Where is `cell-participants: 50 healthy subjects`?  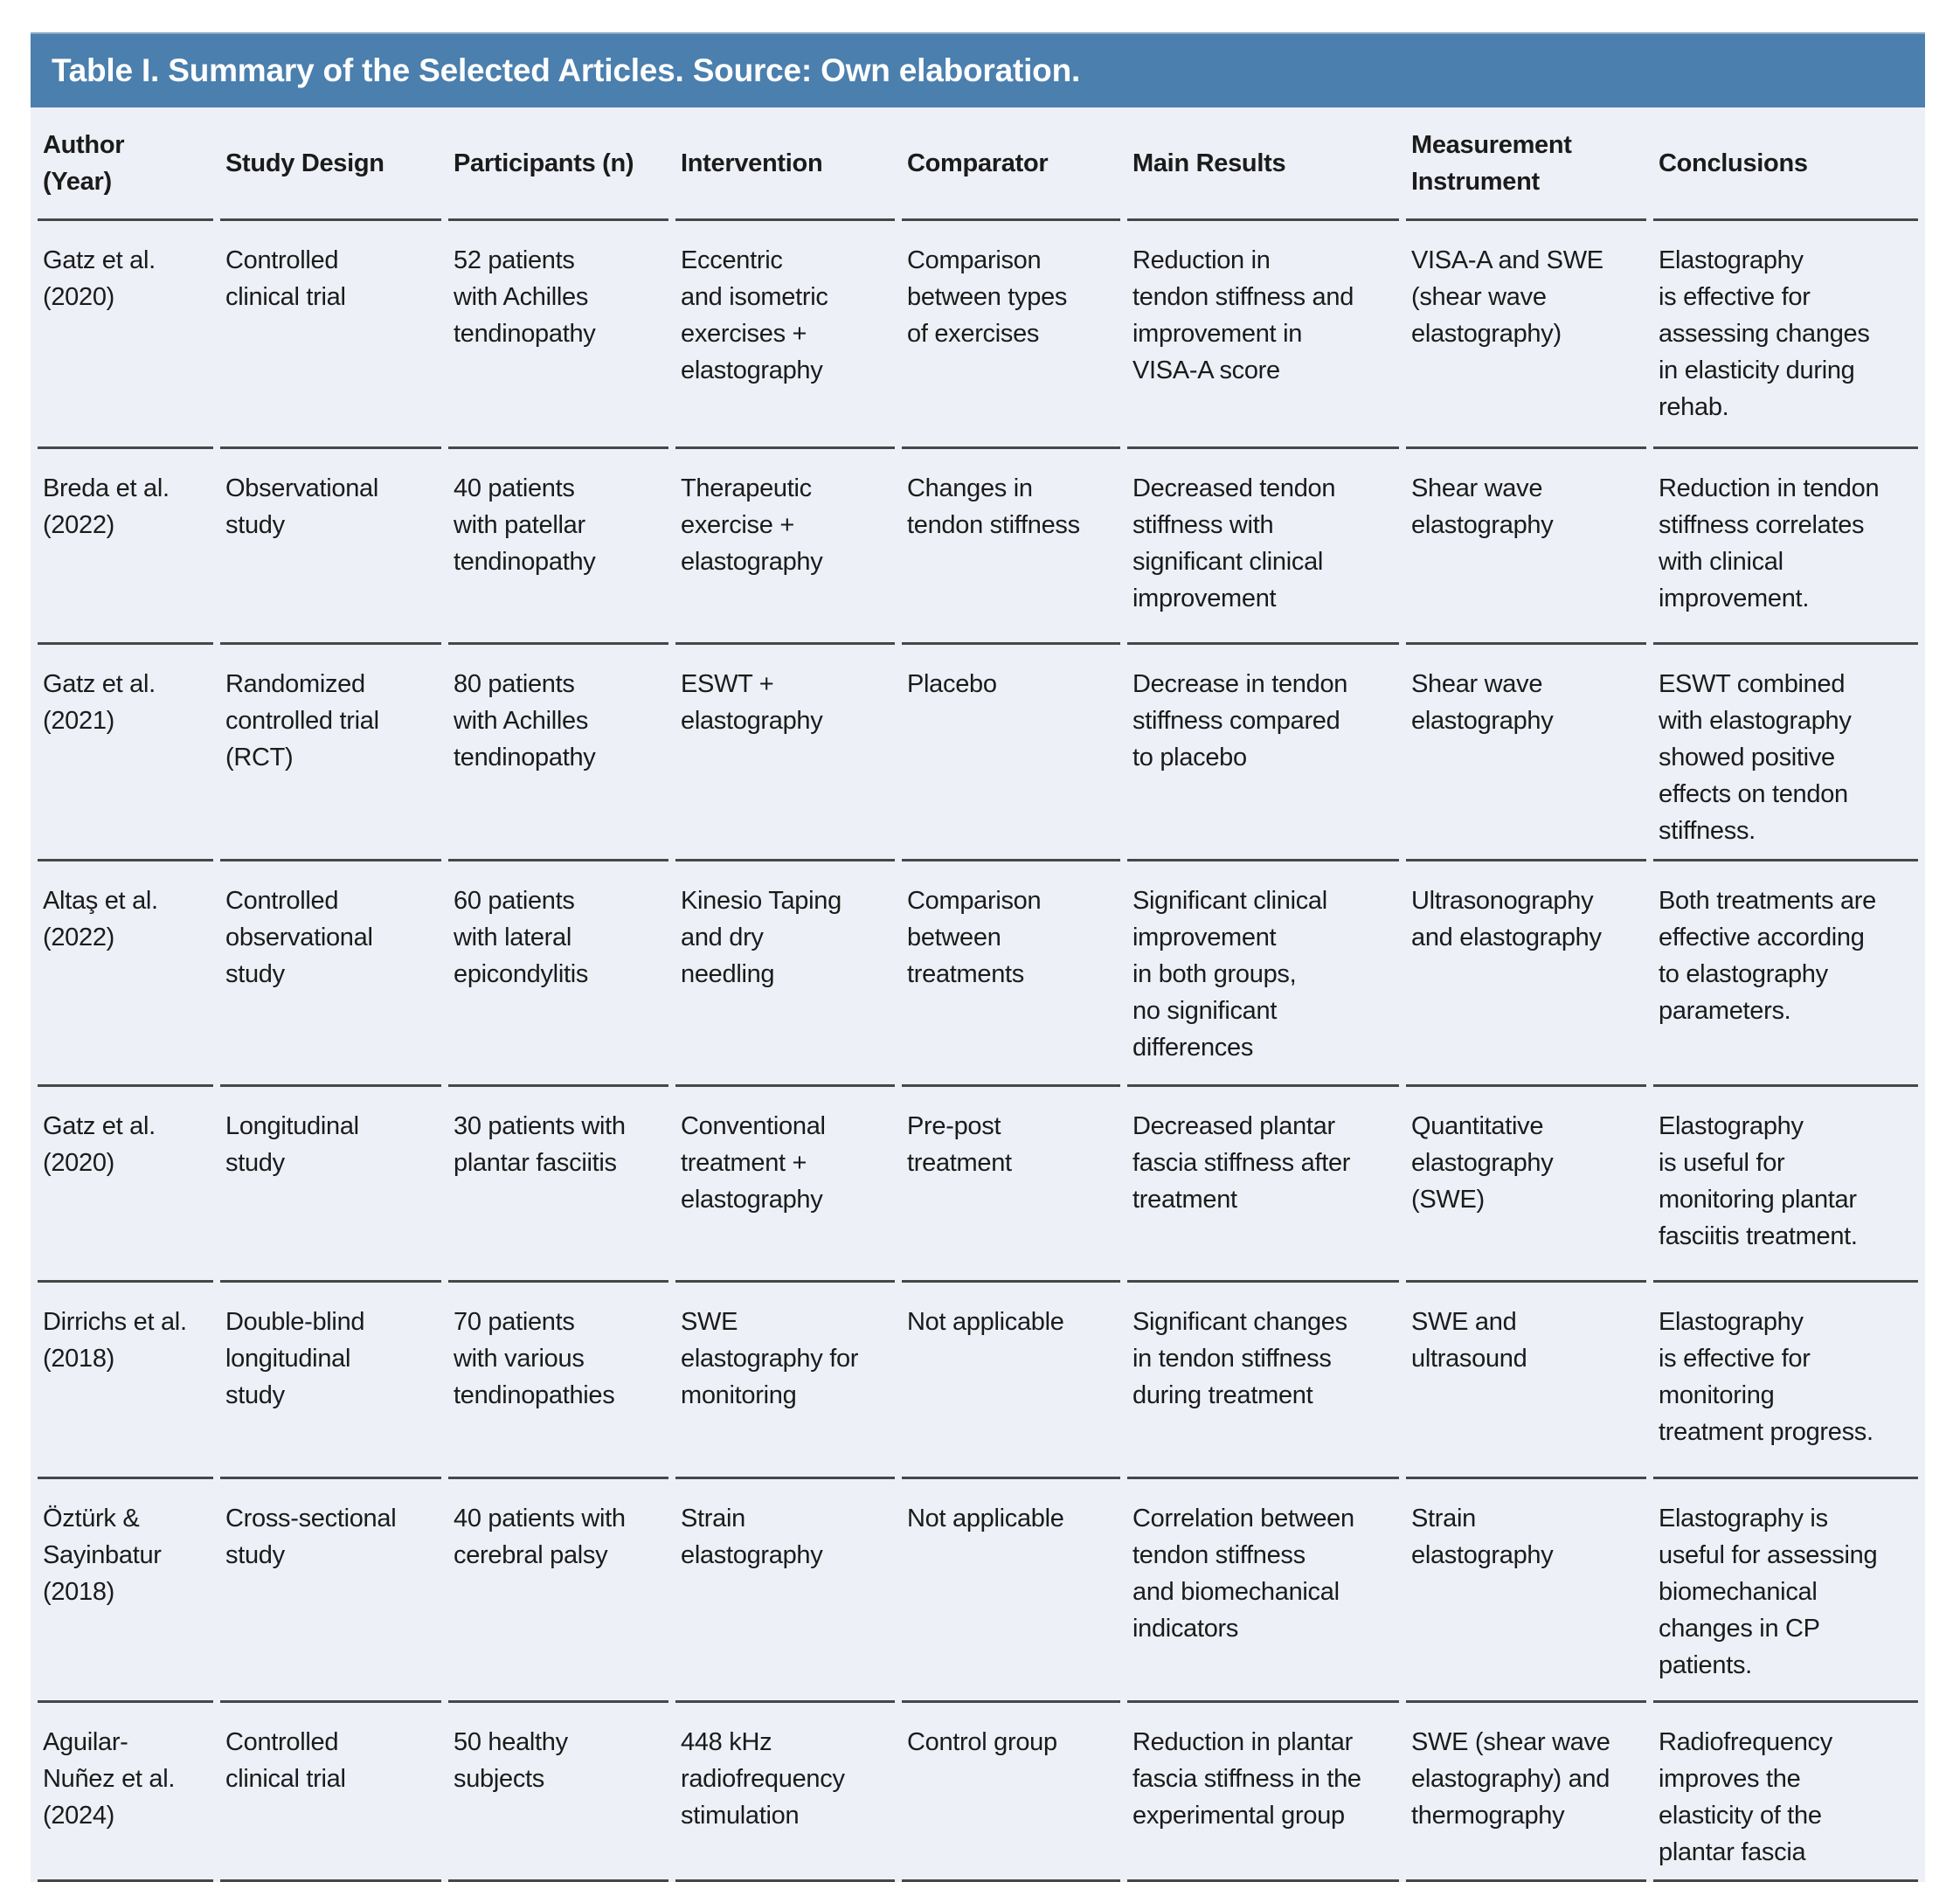 cell-participants: 50 healthy subjects is located at coordinates (558, 1792).